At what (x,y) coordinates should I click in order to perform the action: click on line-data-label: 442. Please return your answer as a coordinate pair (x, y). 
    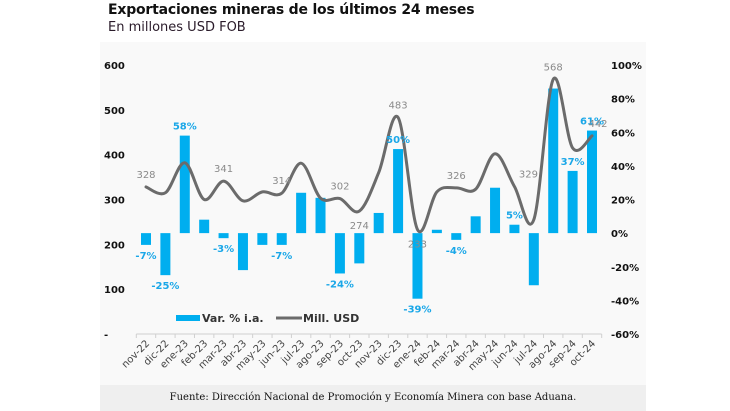
    Looking at the image, I should click on (597, 124).